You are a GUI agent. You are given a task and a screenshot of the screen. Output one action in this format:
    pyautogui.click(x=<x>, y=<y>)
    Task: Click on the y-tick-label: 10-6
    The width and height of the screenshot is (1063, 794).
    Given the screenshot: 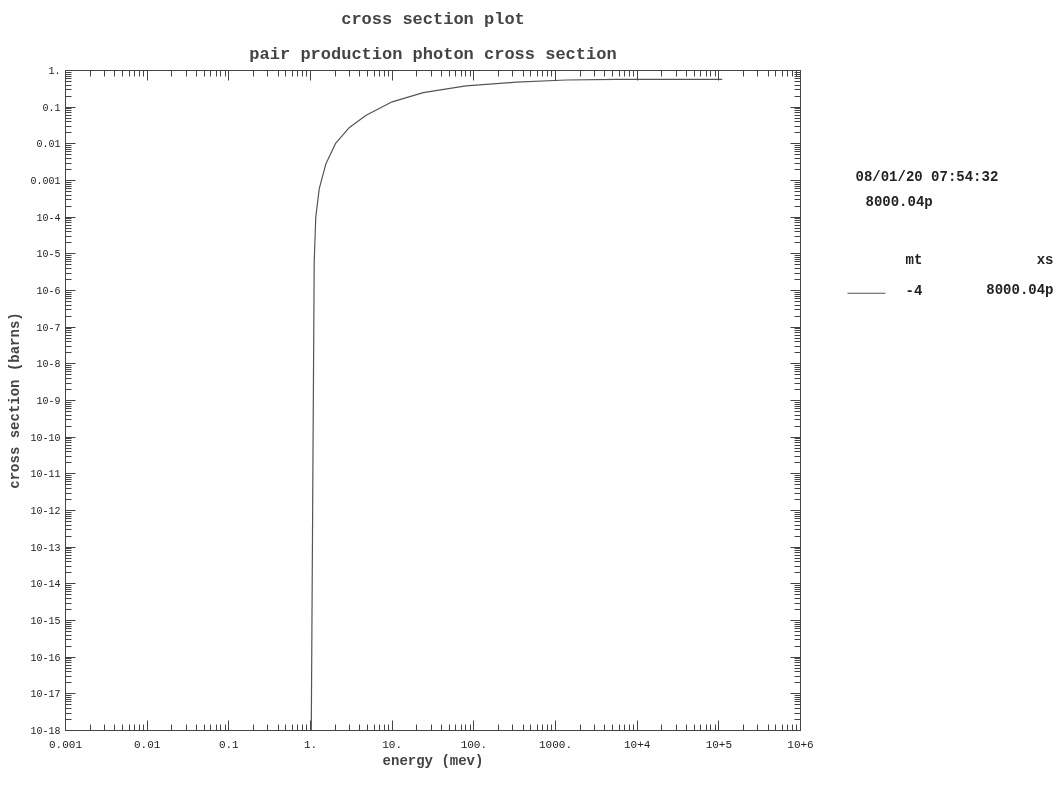 What is the action you would take?
    pyautogui.click(x=48, y=291)
    